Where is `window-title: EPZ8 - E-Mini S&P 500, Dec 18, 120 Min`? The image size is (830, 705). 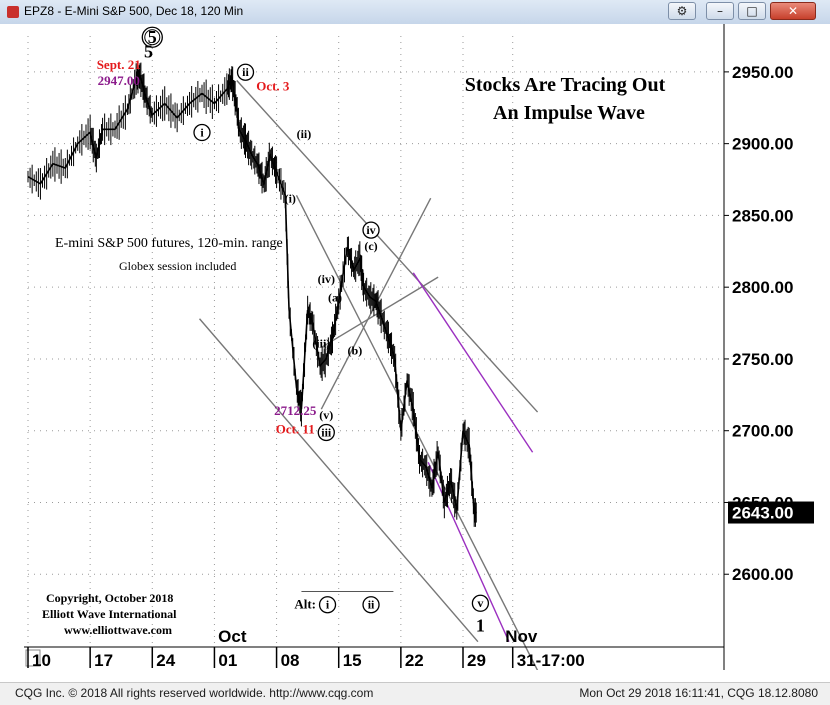 window-title: EPZ8 - E-Mini S&P 500, Dec 18, 120 Min is located at coordinates (134, 11).